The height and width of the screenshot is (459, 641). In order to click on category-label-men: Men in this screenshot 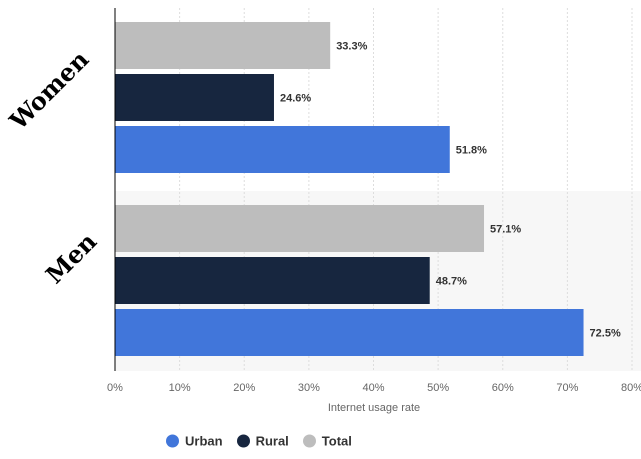, I will do `click(71, 258)`.